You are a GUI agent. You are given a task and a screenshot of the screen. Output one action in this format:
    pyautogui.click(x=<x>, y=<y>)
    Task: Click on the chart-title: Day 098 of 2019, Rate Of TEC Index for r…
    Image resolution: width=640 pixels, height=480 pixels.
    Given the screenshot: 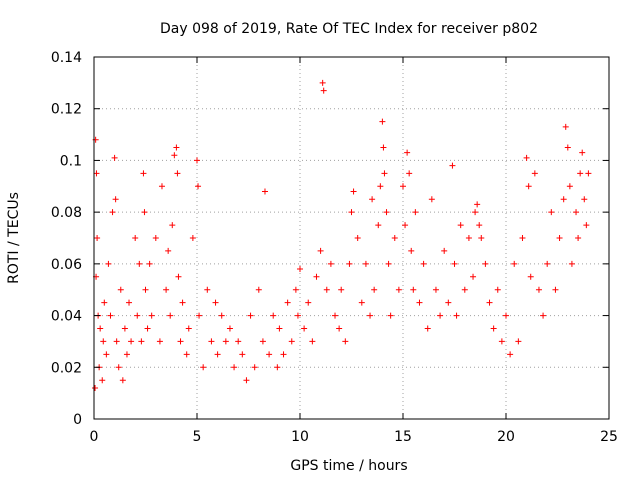 What is the action you would take?
    pyautogui.click(x=349, y=29)
    